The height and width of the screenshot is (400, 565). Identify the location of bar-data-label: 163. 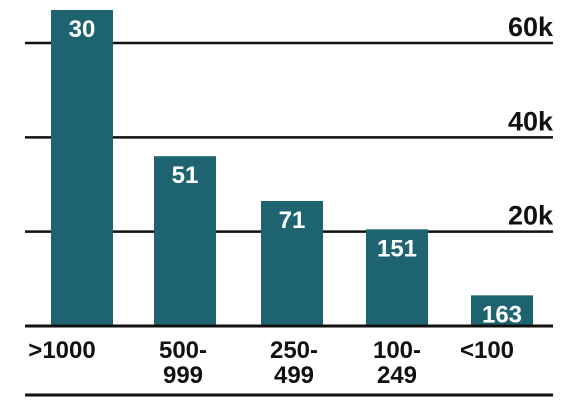
(502, 314).